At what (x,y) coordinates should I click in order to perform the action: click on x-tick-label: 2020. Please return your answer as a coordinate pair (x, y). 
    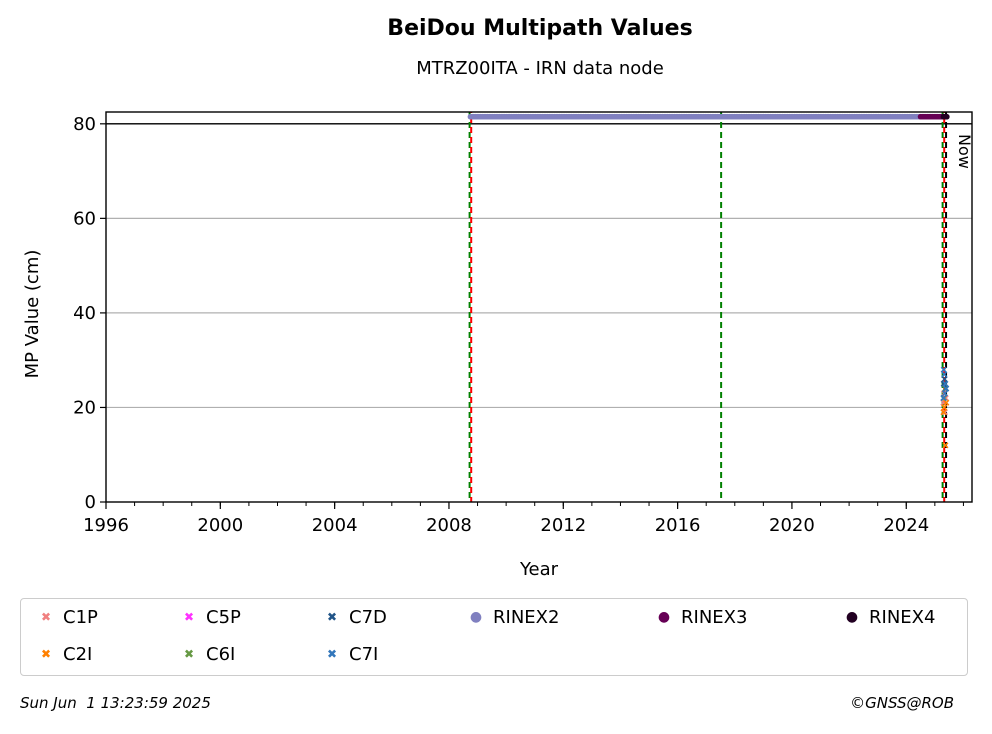
    Looking at the image, I should click on (792, 525).